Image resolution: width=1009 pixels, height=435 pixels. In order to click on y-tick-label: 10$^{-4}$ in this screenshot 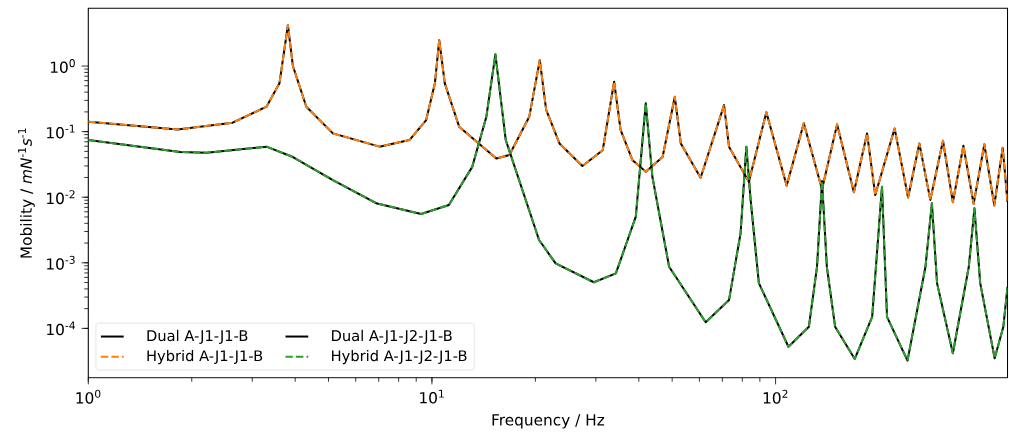, I will do `click(61, 328)`.